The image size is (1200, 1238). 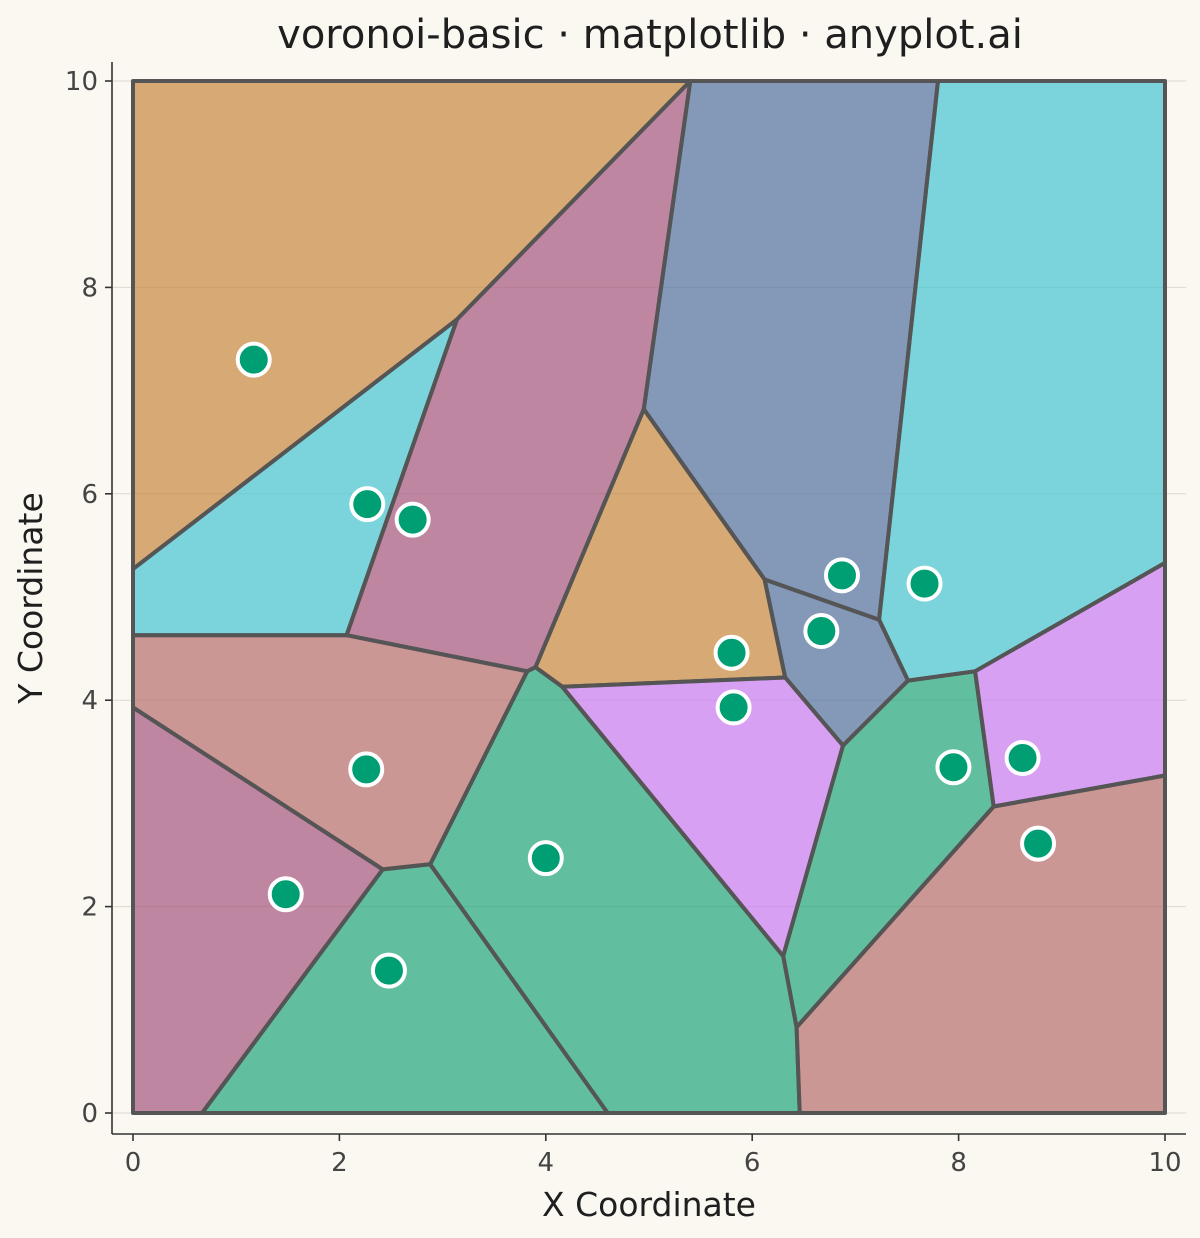 What do you see at coordinates (88, 598) in the screenshot?
I see `y-ticks: 0 2 4 6 8 10` at bounding box center [88, 598].